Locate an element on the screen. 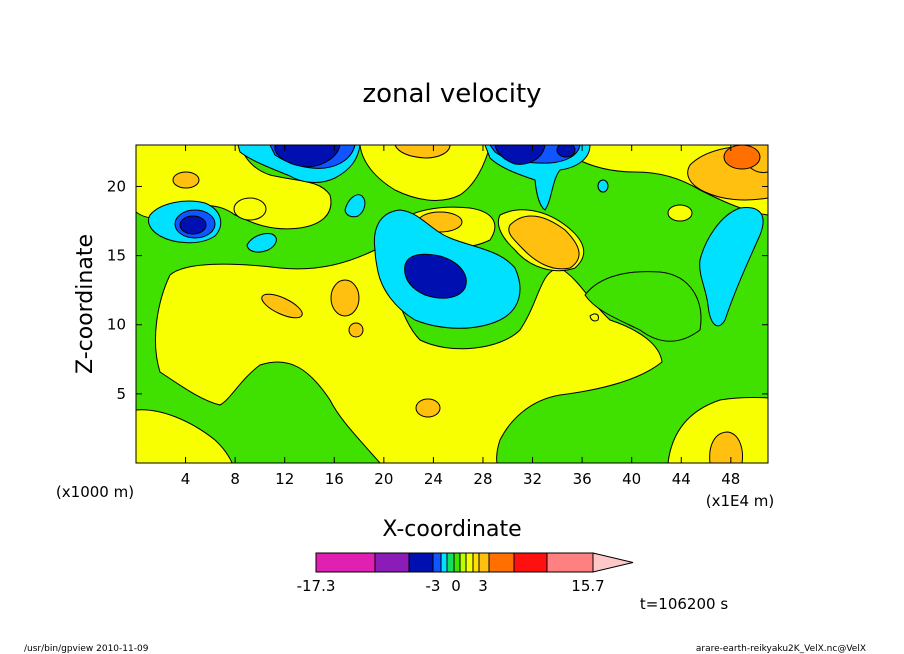  contour-small-island is located at coordinates (594, 317).